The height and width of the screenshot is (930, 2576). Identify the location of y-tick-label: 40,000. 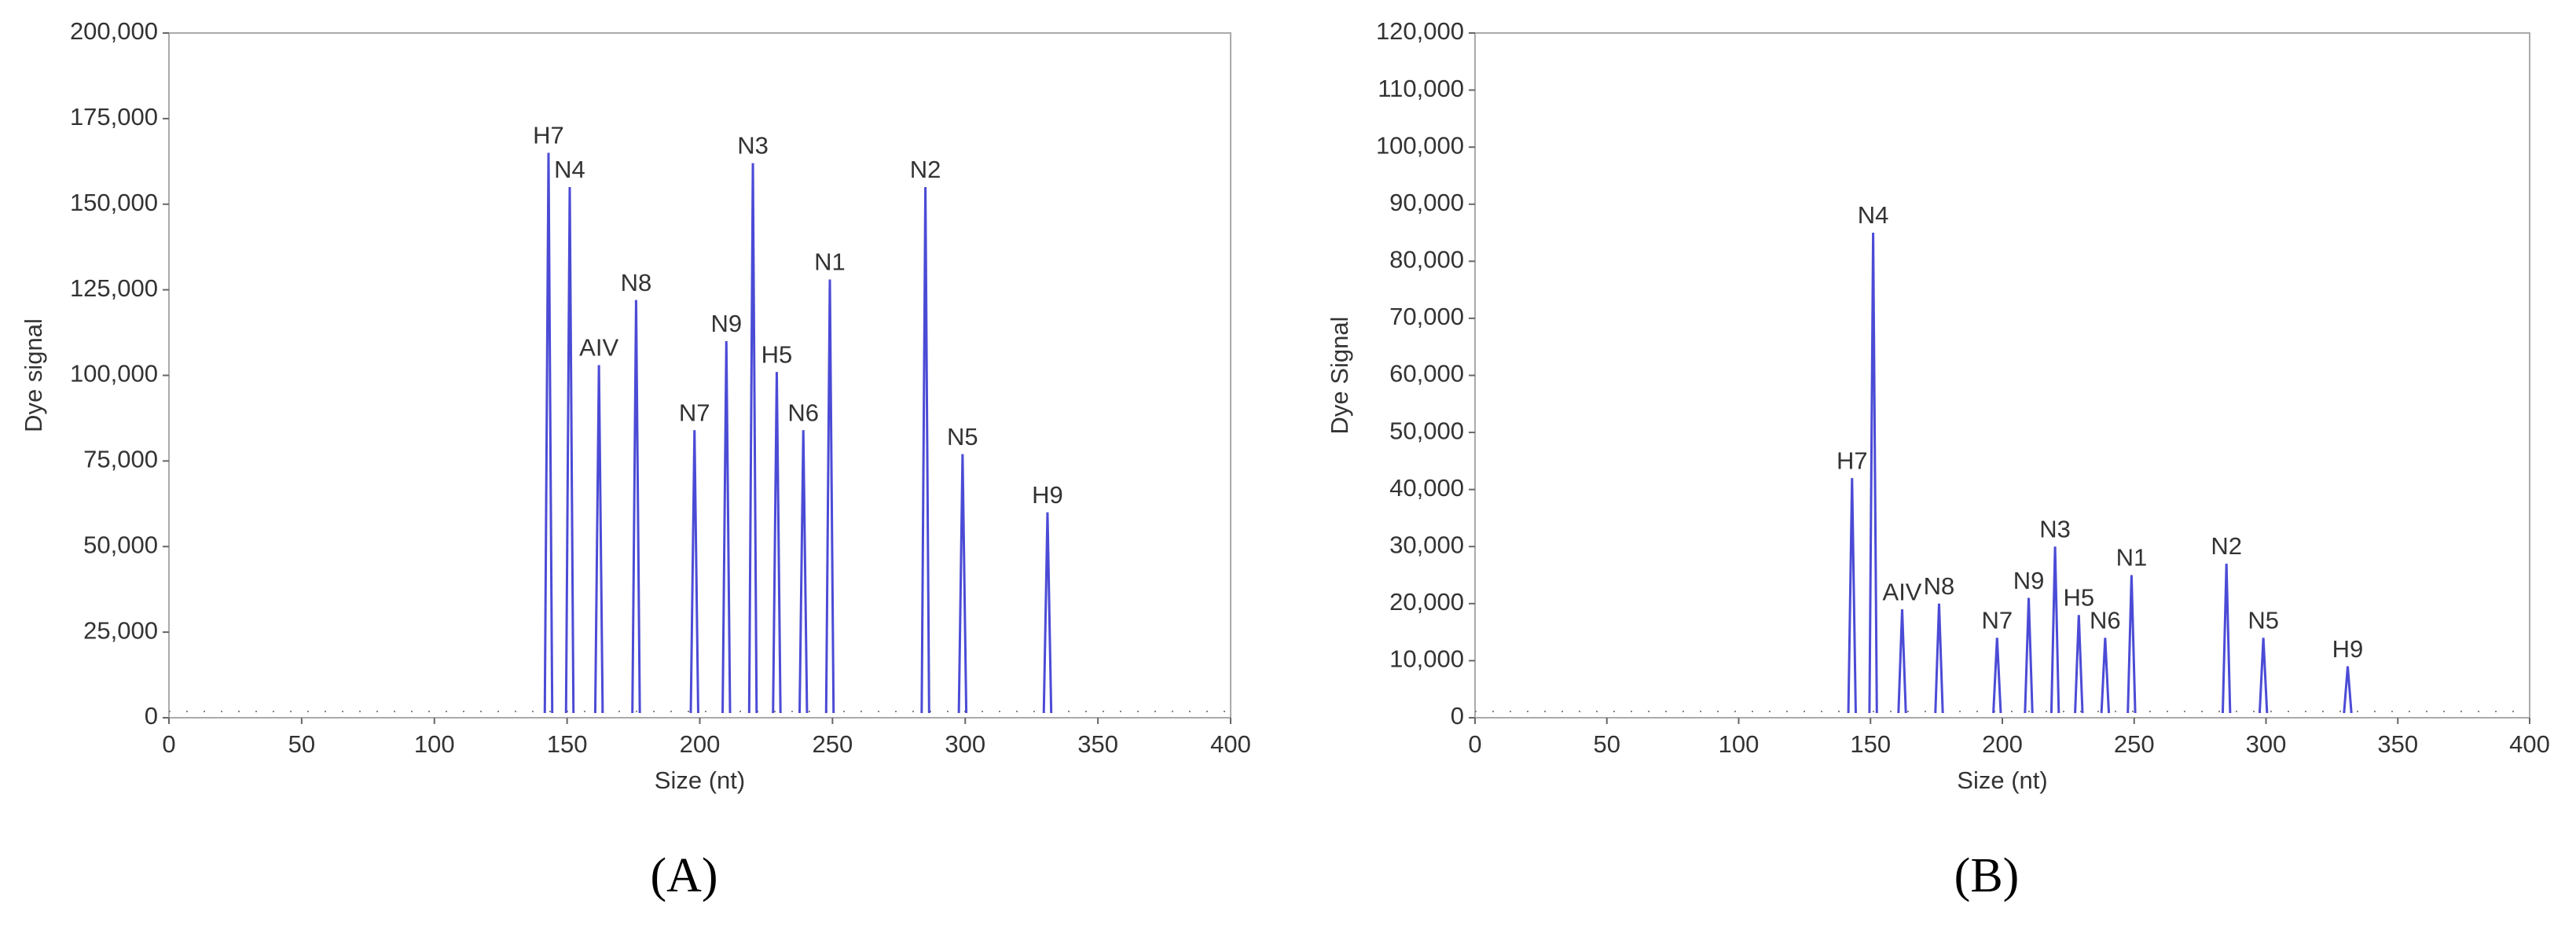
(1426, 488).